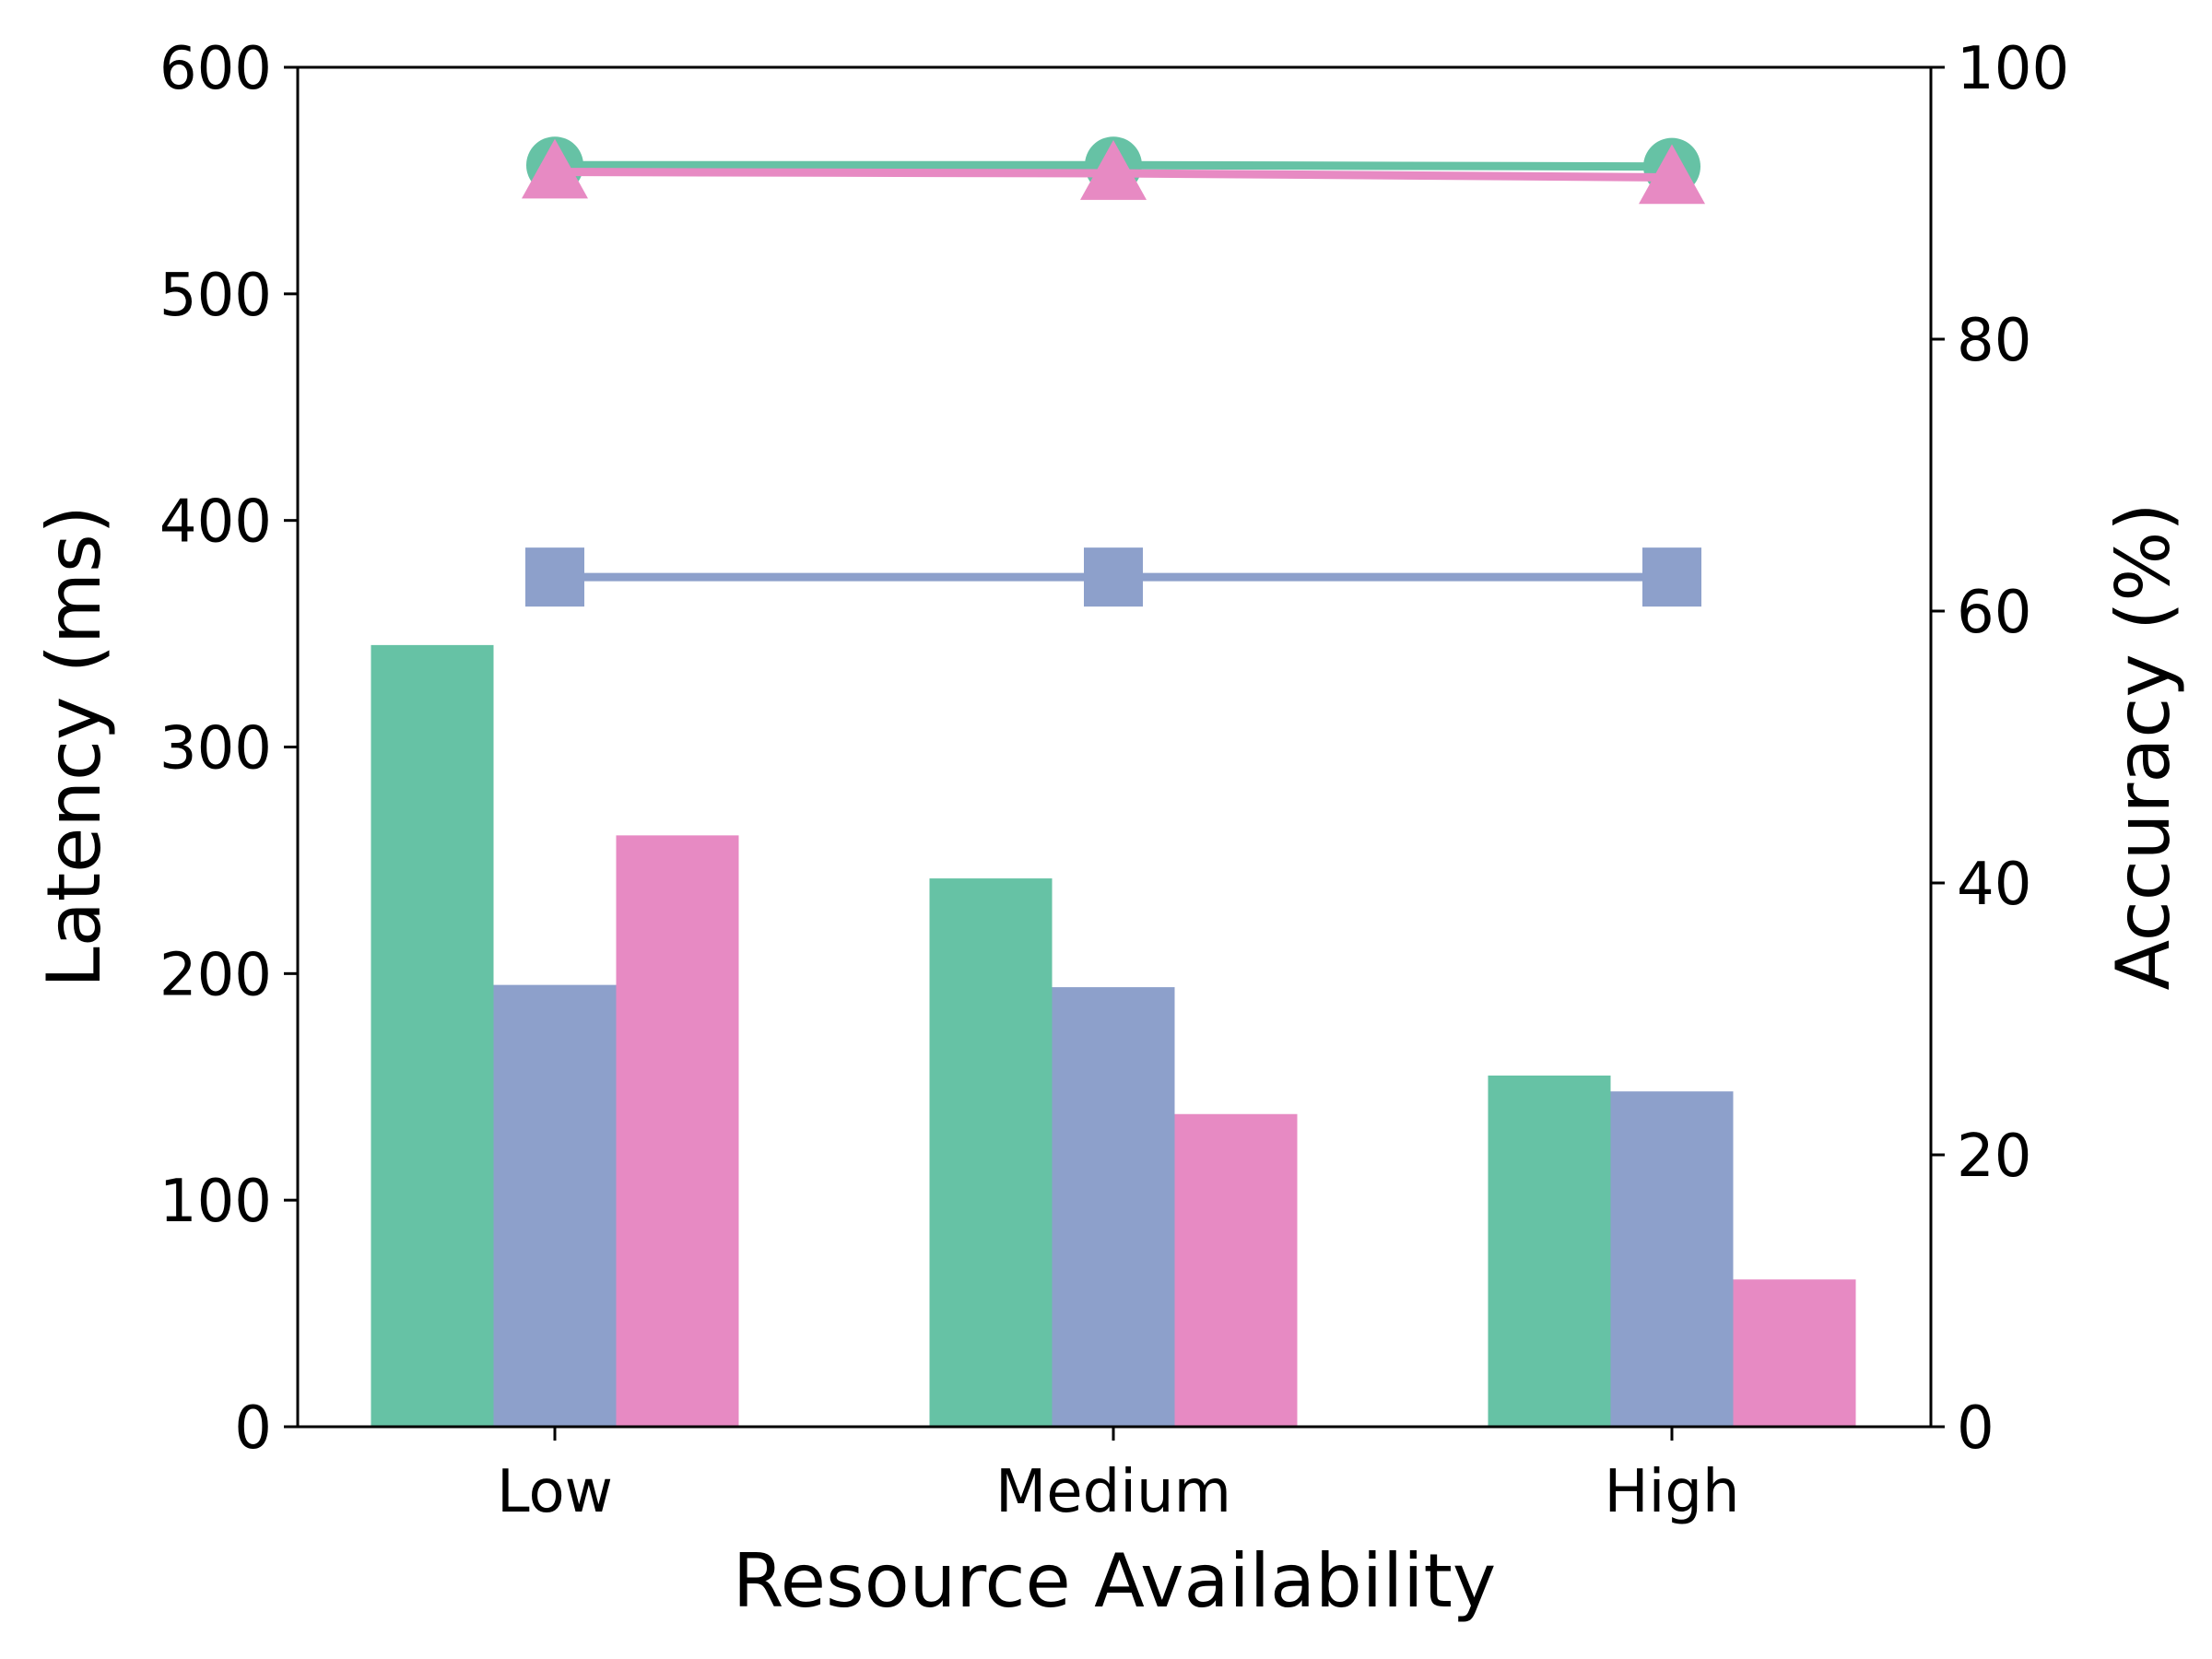  Describe the element at coordinates (555, 1205) in the screenshot. I see `bar-s1-low` at that location.